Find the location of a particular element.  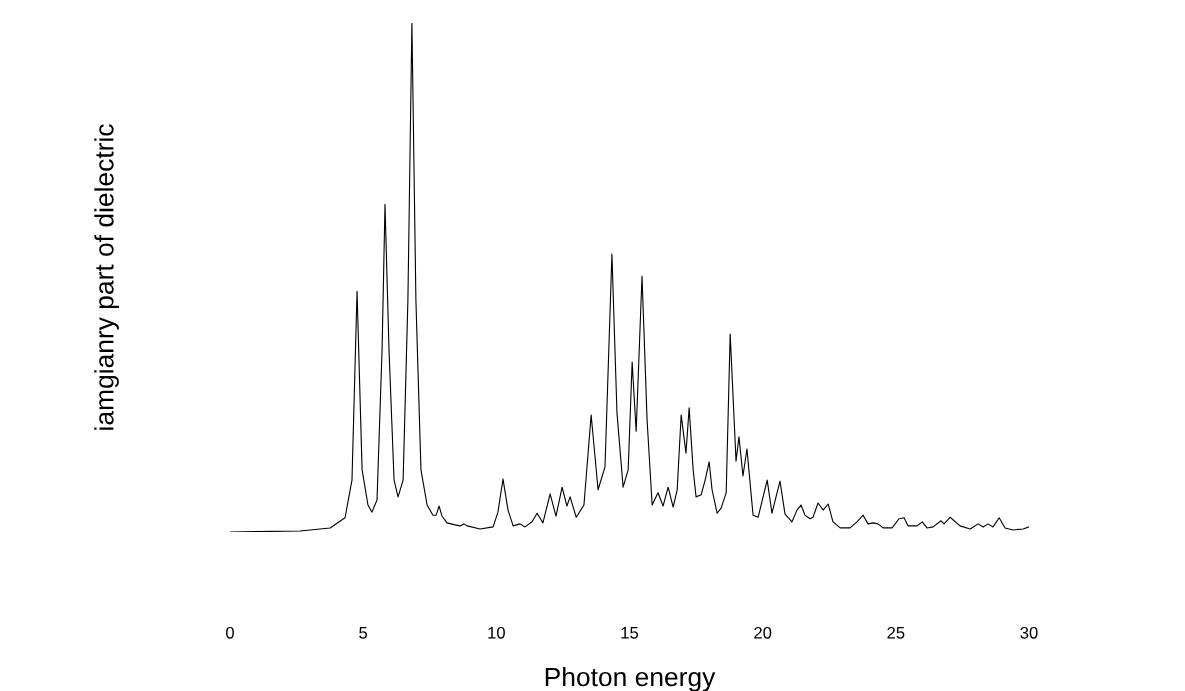

x-tick-label: 0 is located at coordinates (230, 632).